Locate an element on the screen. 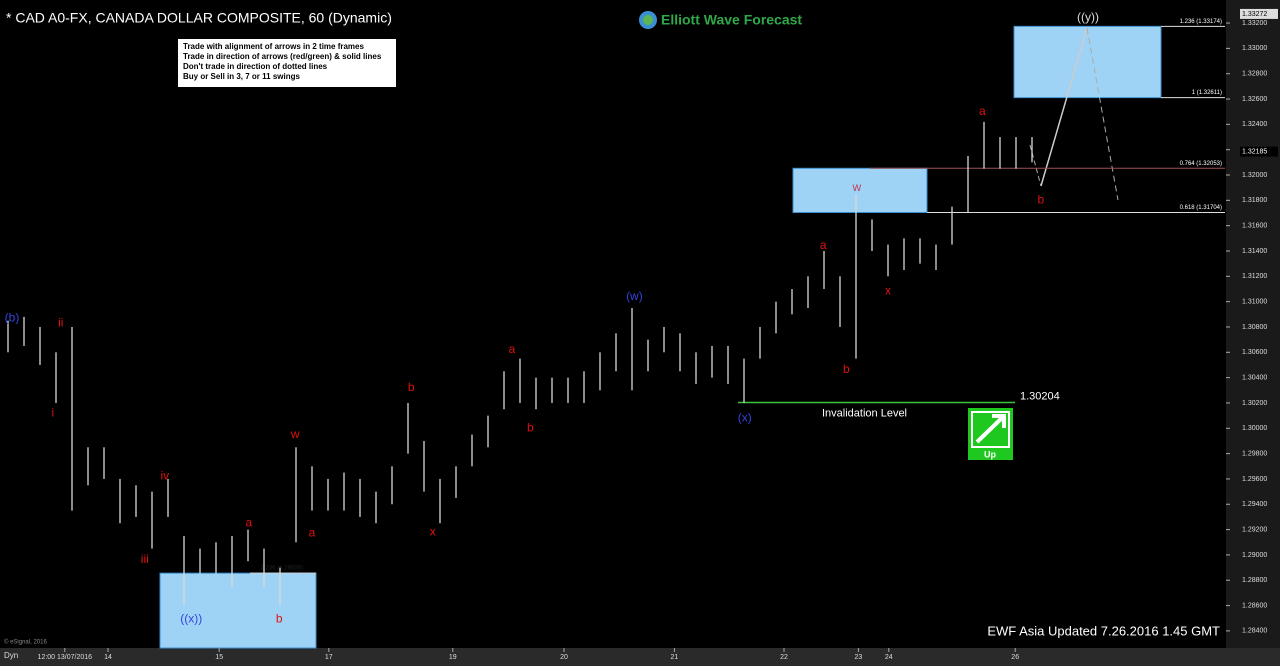  wave-label: (w) is located at coordinates (634, 296).